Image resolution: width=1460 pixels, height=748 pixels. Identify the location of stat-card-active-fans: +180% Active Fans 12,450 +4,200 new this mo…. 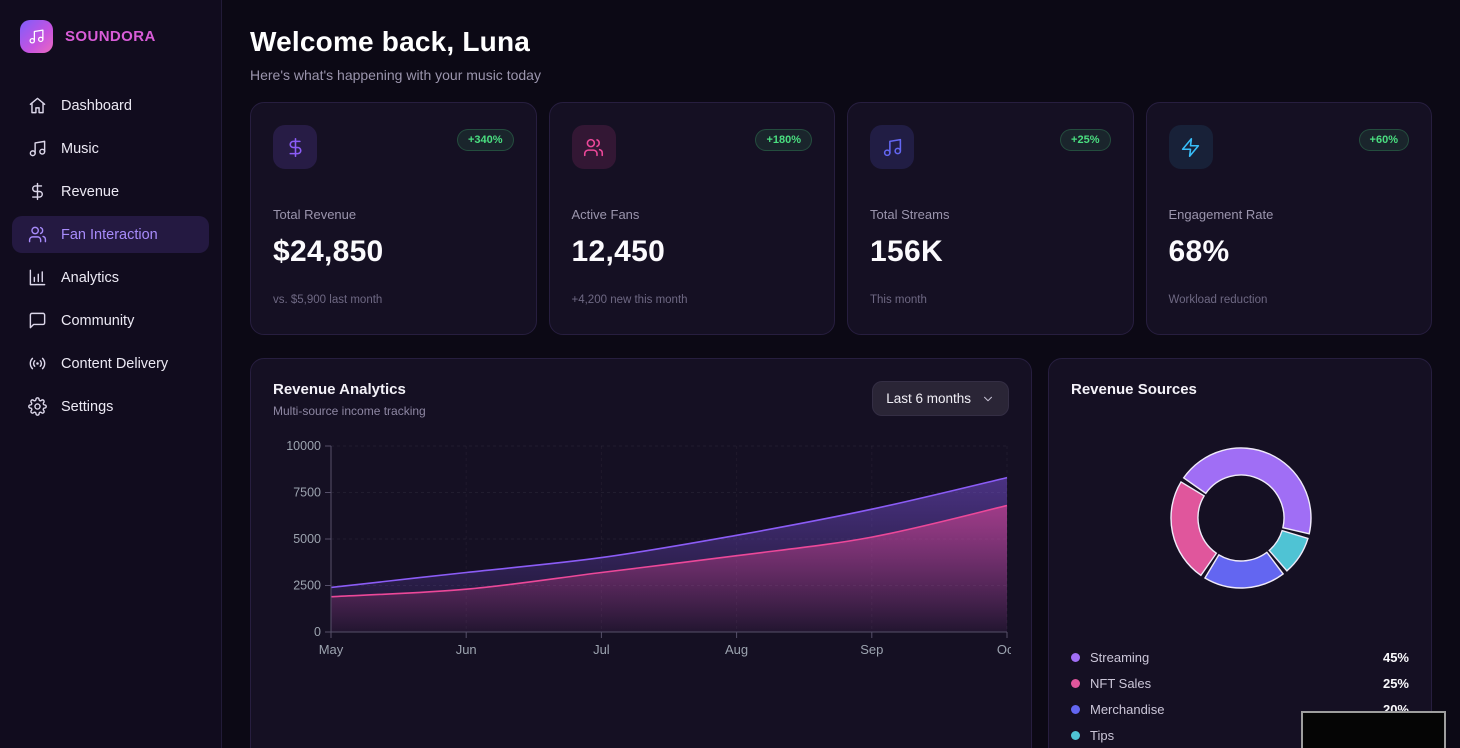
(691, 218).